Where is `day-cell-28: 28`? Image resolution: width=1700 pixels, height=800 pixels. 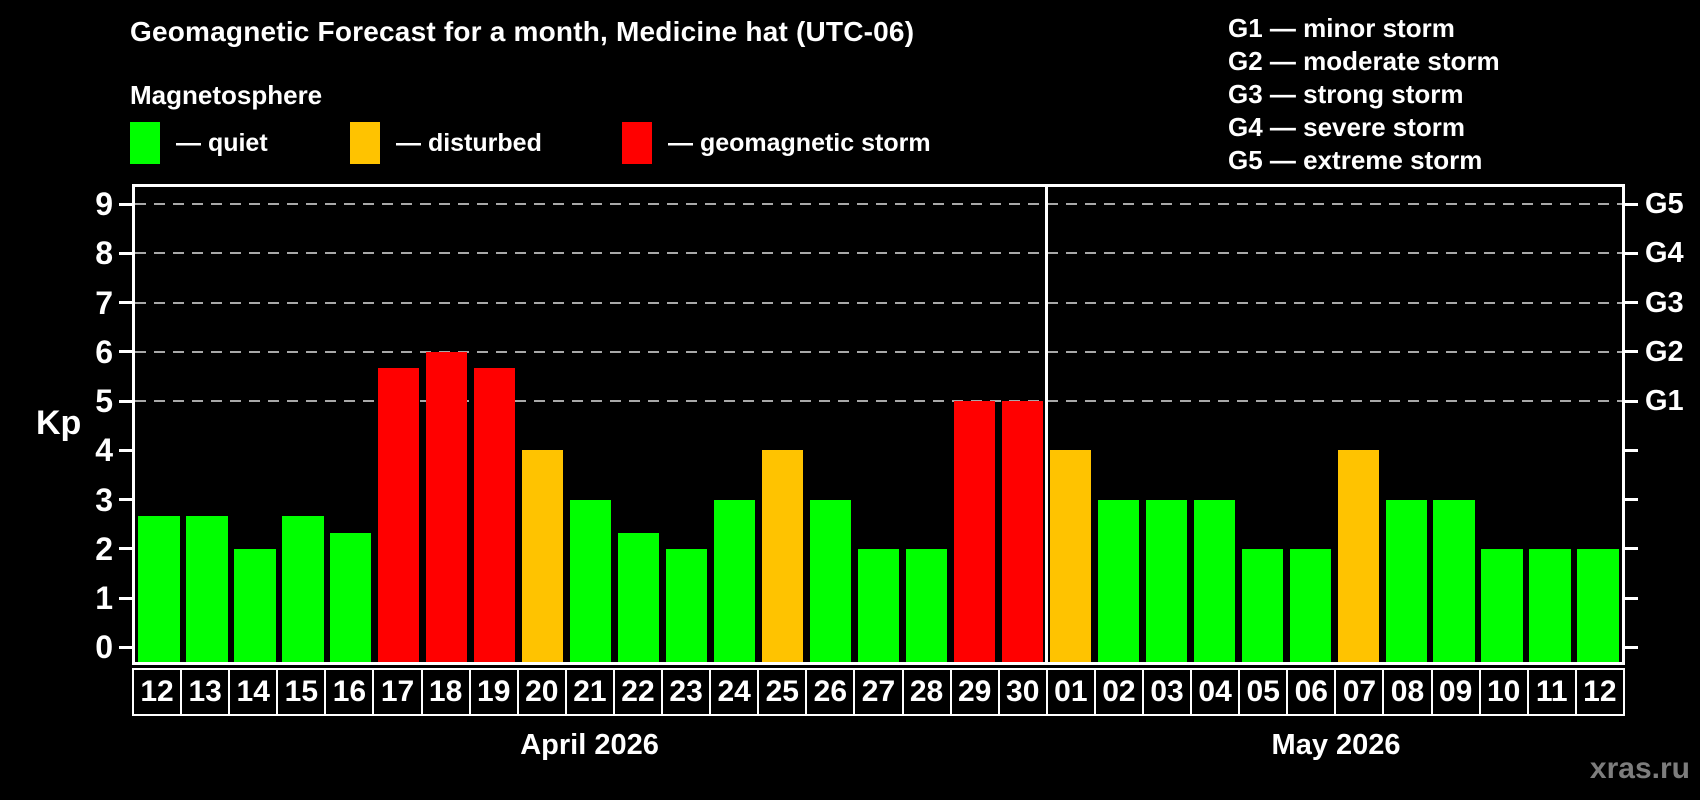 day-cell-28: 28 is located at coordinates (926, 692).